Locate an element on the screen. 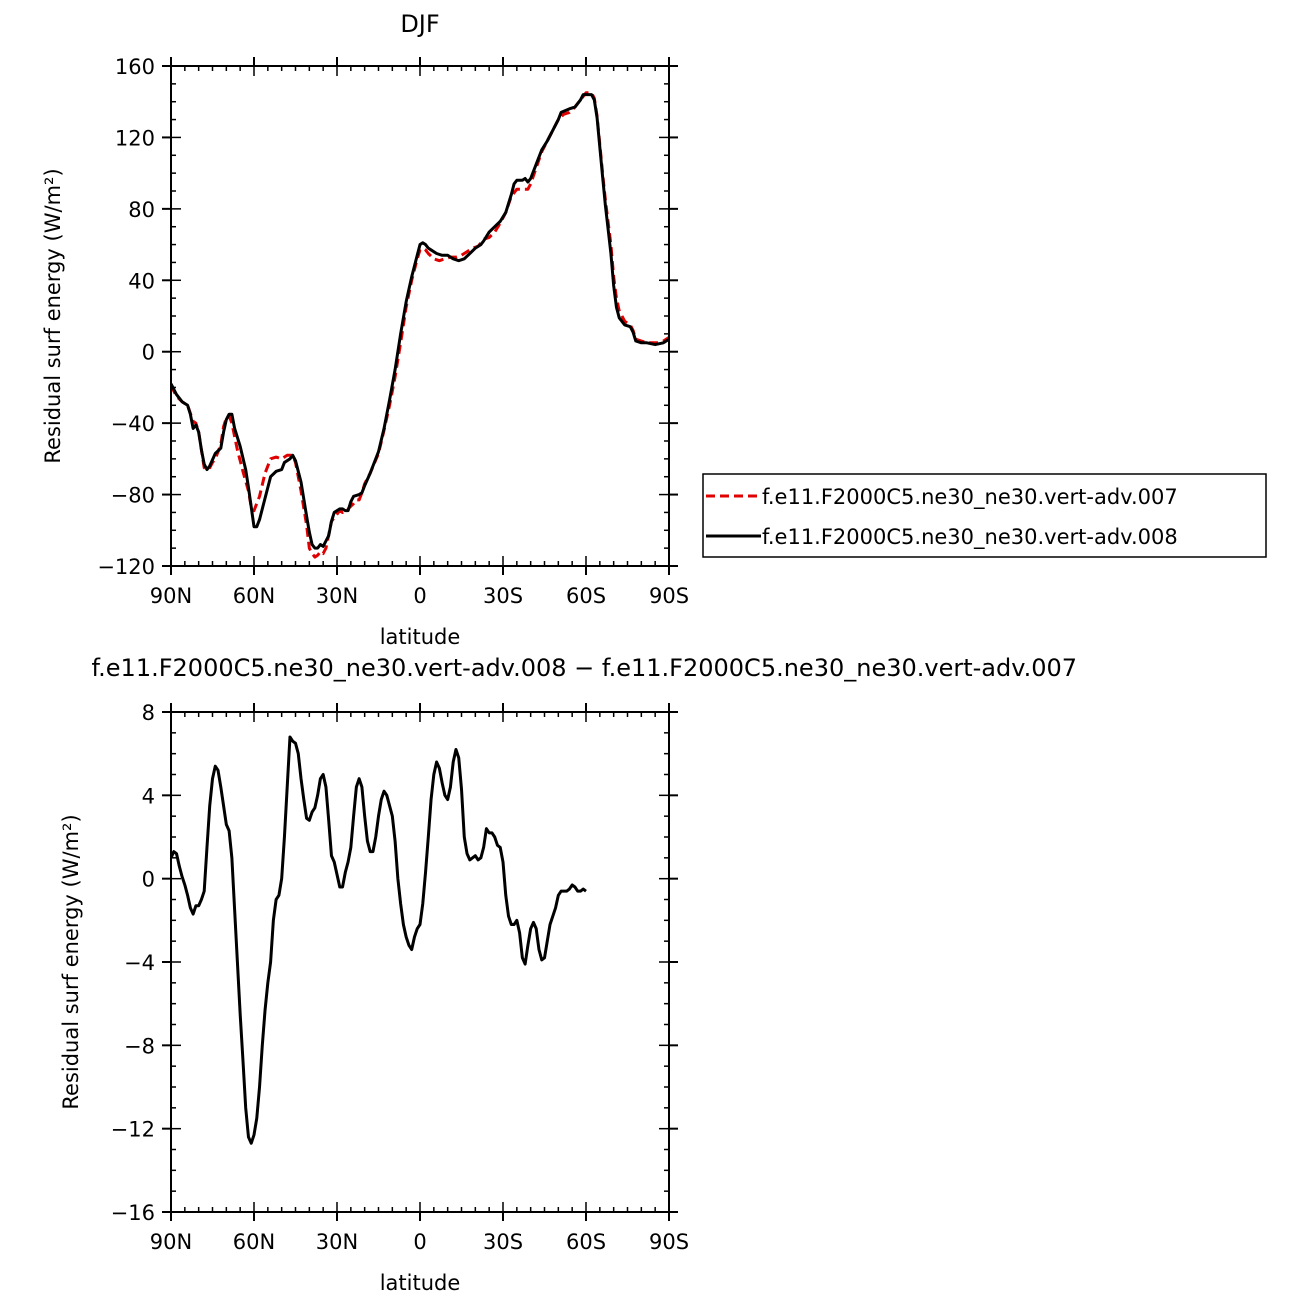 The width and height of the screenshot is (1306, 1303). bottom-panel-frame is located at coordinates (420, 962).